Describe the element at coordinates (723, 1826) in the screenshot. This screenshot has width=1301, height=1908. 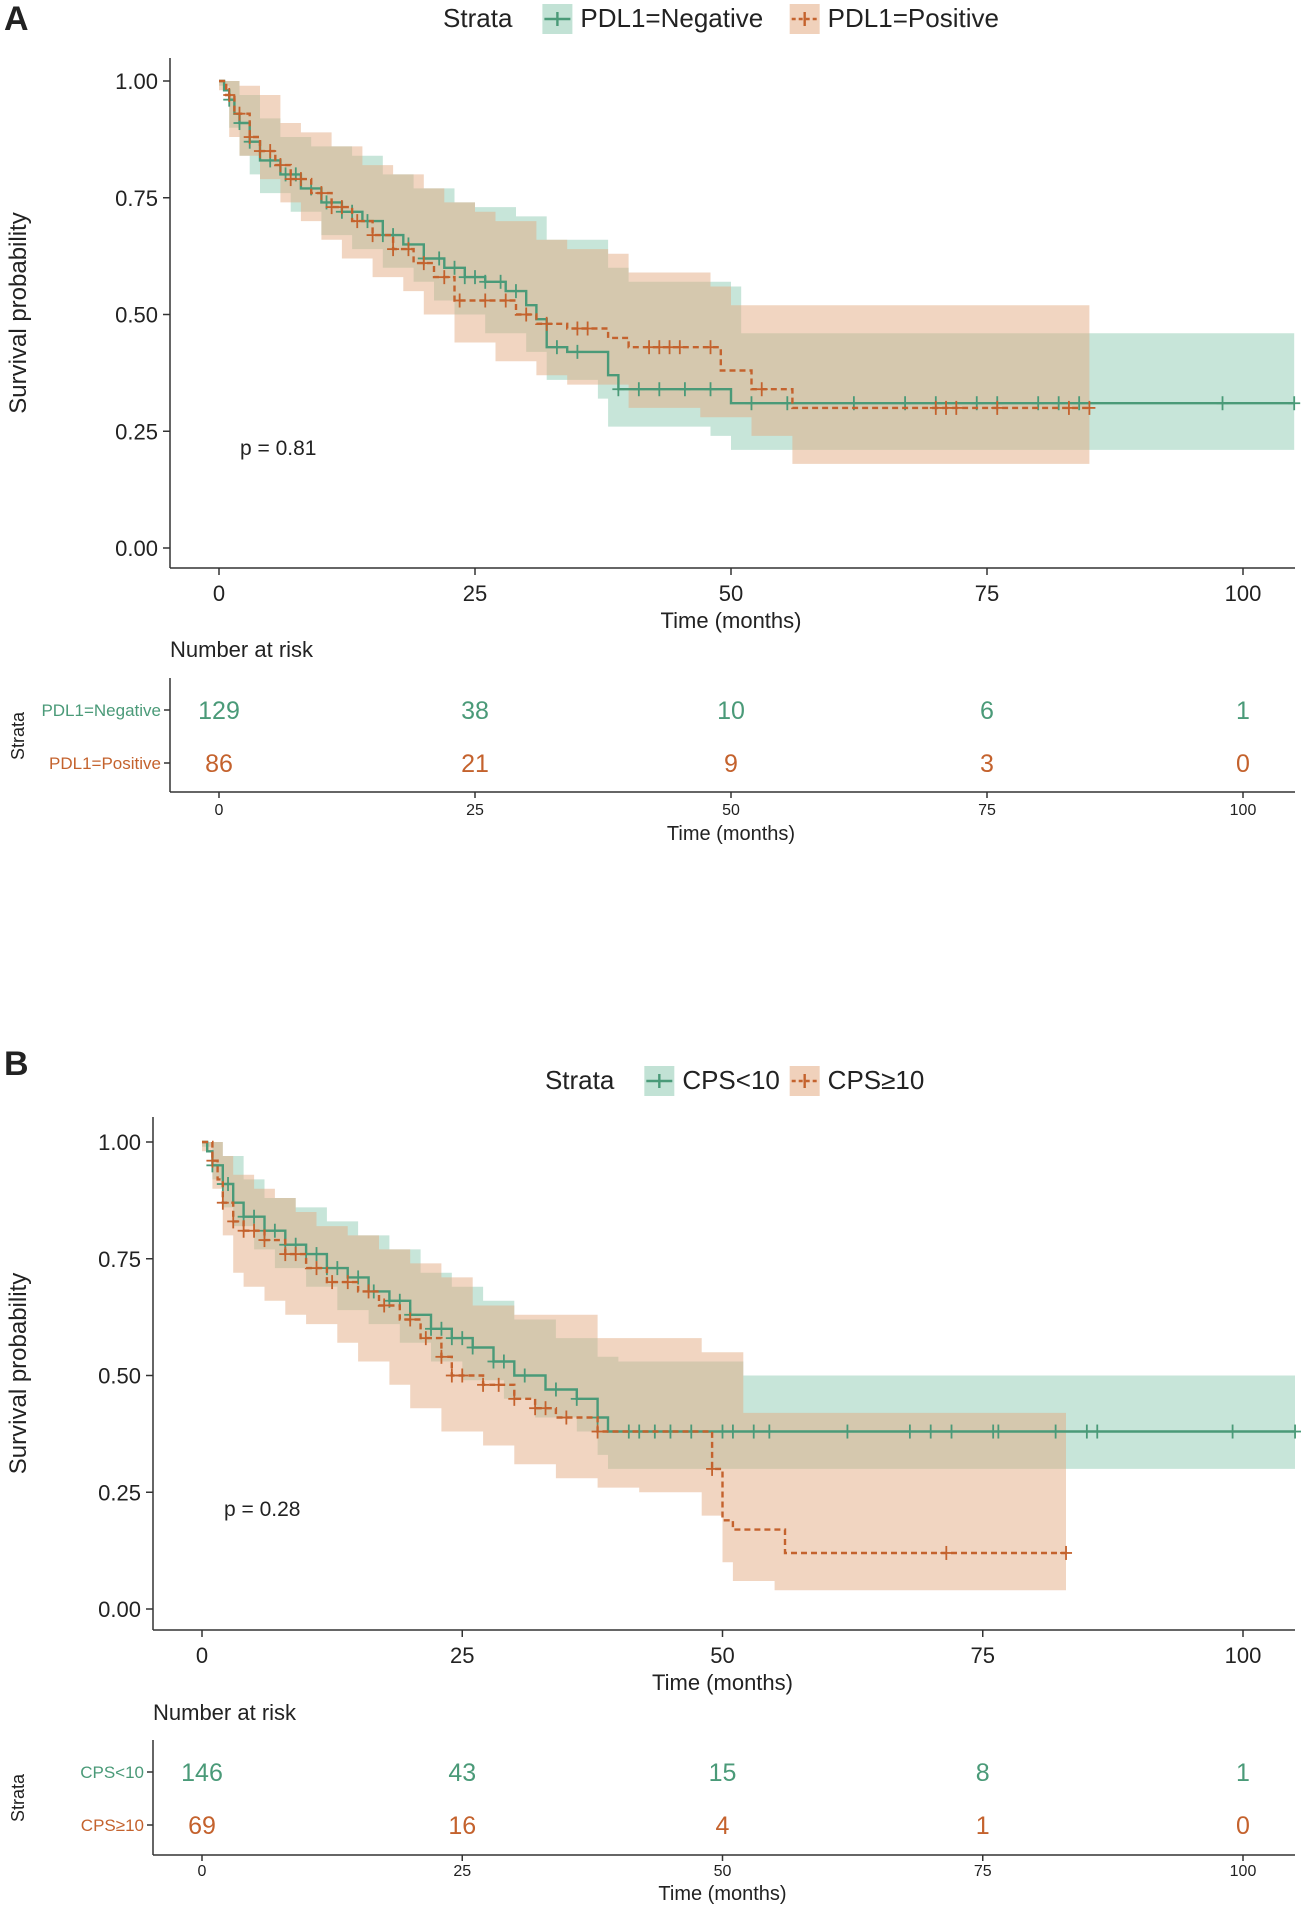
I see `risk-count: 4` at that location.